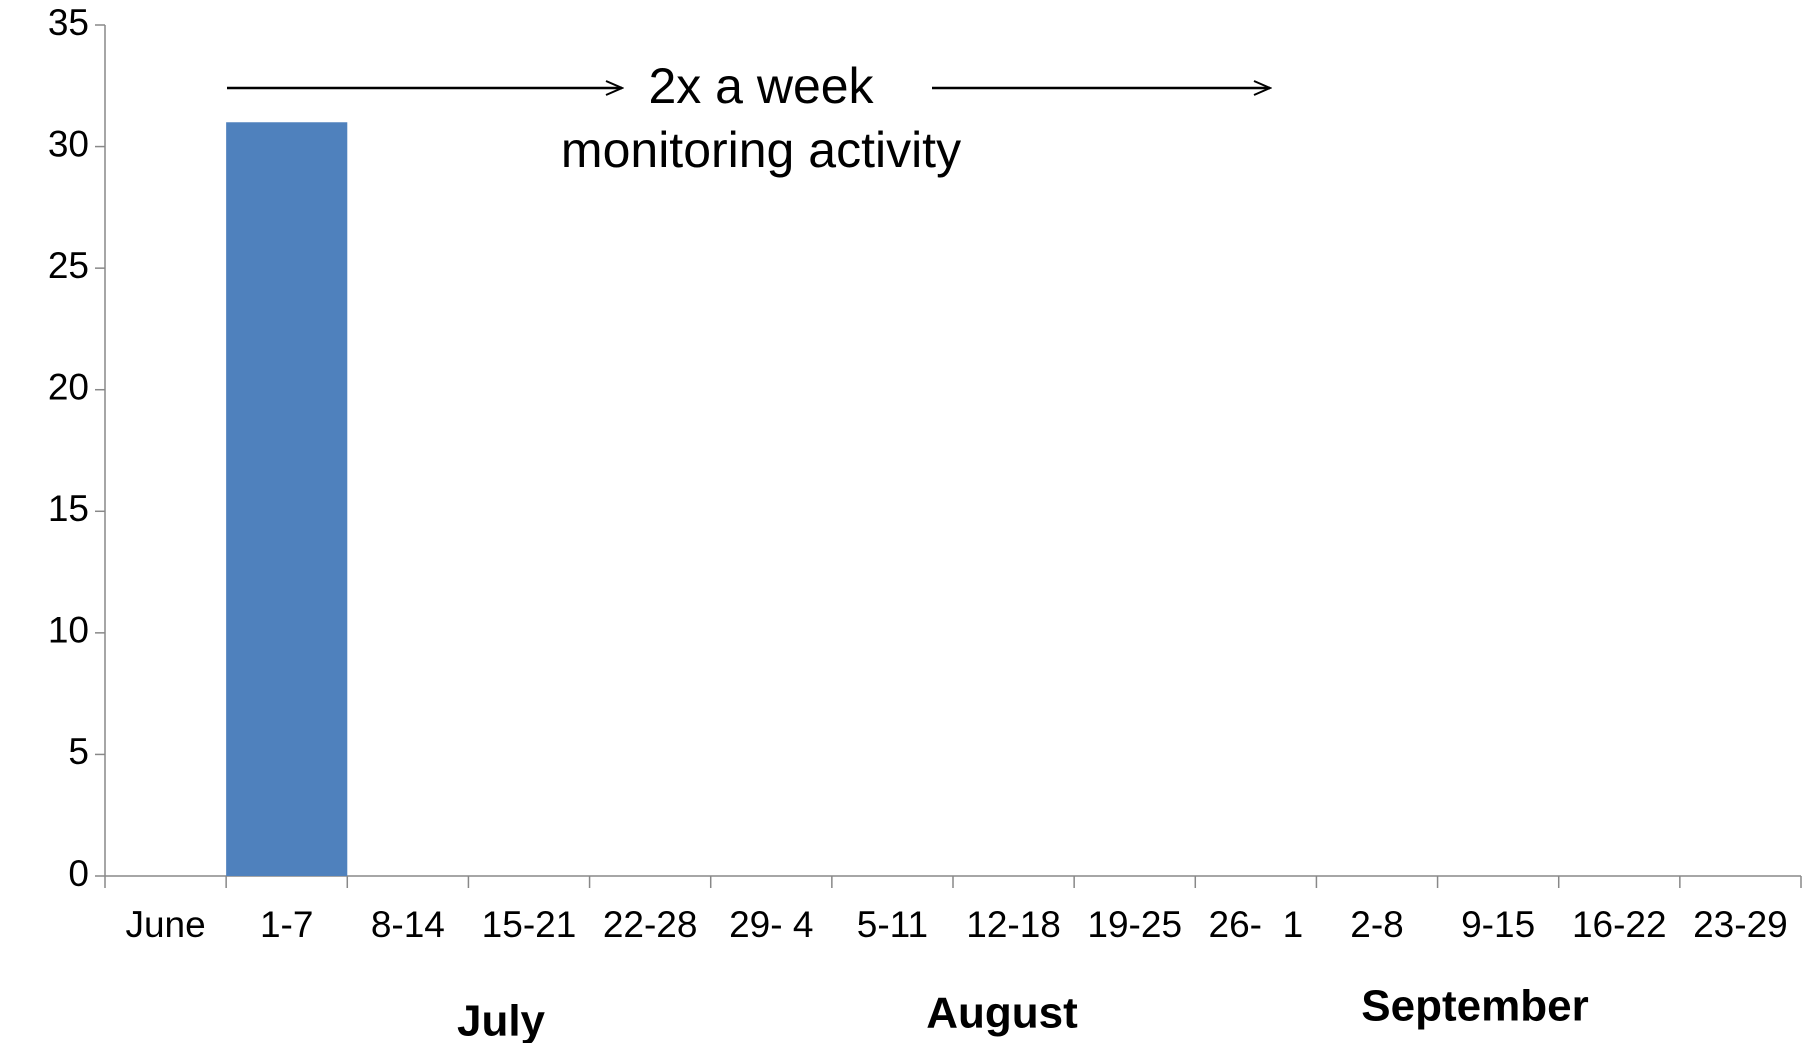  What do you see at coordinates (68, 143) in the screenshot?
I see `y-tick-label: 30` at bounding box center [68, 143].